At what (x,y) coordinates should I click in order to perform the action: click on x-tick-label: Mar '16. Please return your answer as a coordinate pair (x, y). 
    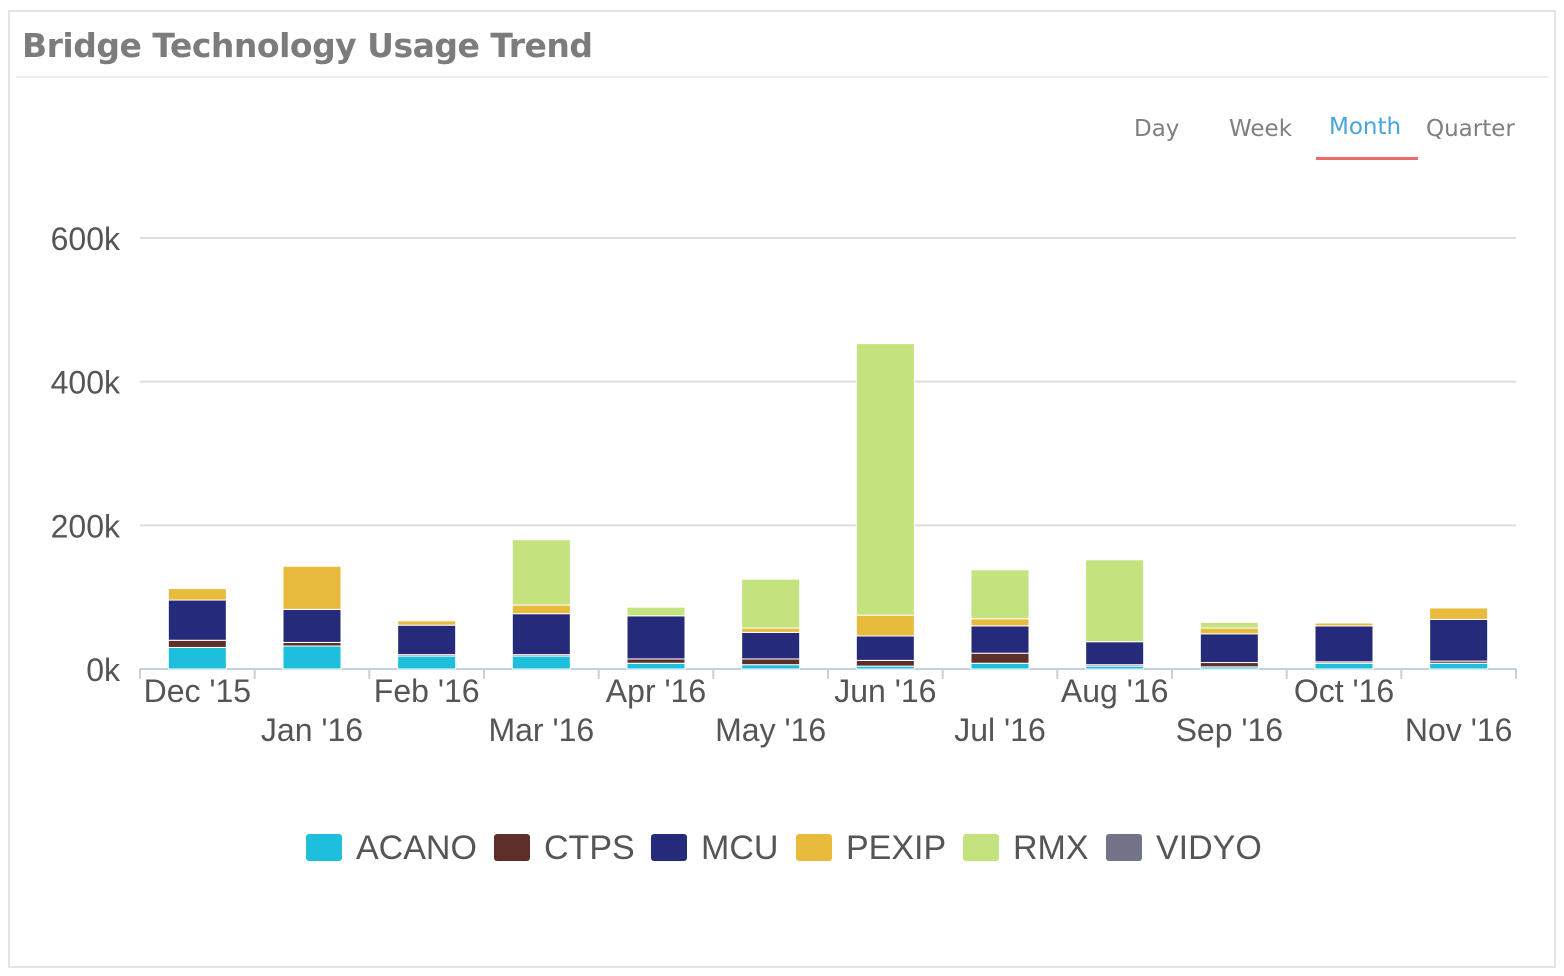
    Looking at the image, I should click on (541, 730).